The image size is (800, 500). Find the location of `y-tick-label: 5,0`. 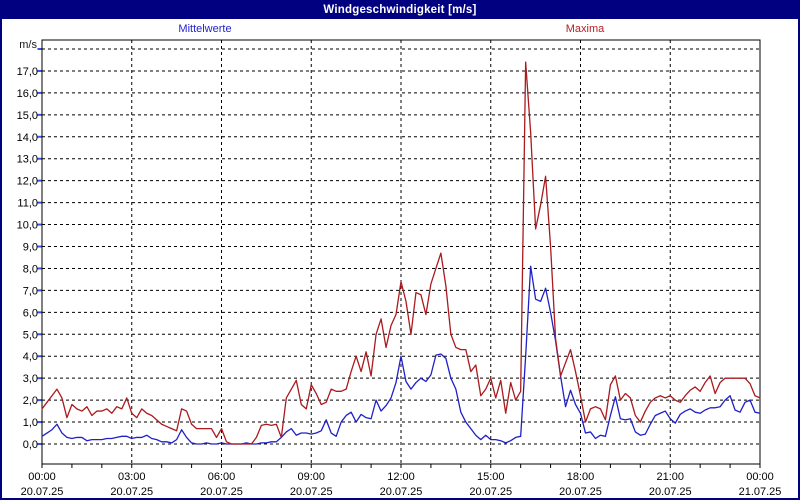

y-tick-label: 5,0 is located at coordinates (30, 335).